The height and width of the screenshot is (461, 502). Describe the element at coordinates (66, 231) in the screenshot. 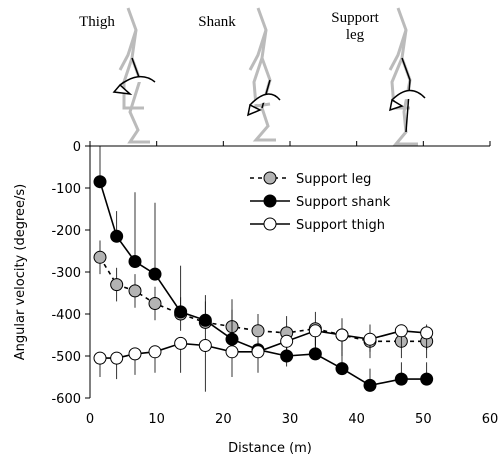

I see `y-tick-label: -200` at that location.